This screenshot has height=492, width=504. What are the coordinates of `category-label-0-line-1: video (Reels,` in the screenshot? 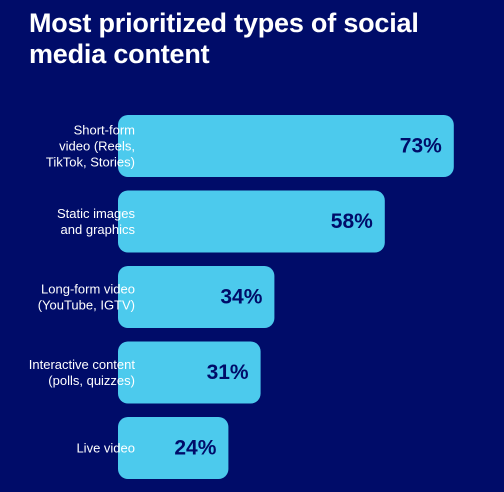 It's located at (97, 146).